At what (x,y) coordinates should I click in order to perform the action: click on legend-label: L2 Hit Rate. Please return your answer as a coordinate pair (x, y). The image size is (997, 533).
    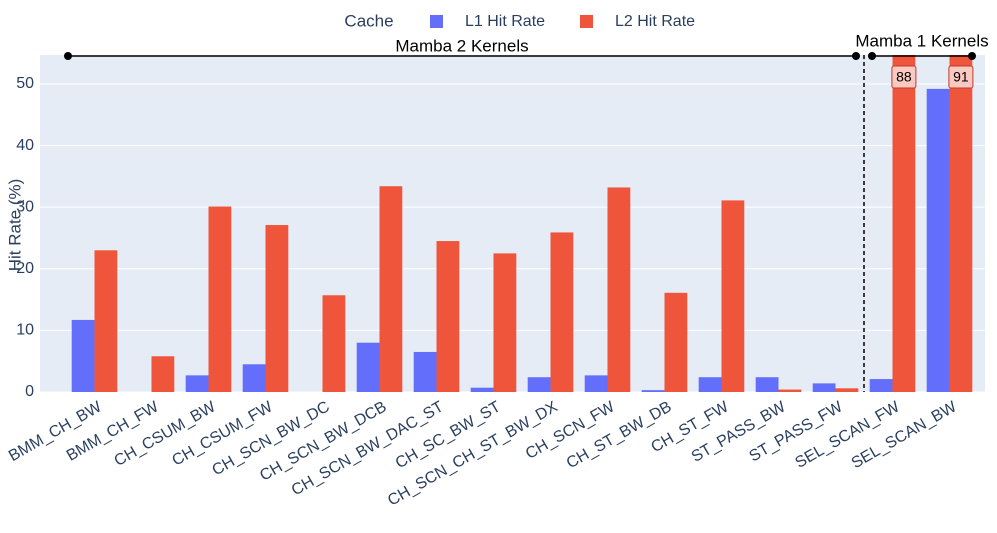
    Looking at the image, I should click on (655, 21).